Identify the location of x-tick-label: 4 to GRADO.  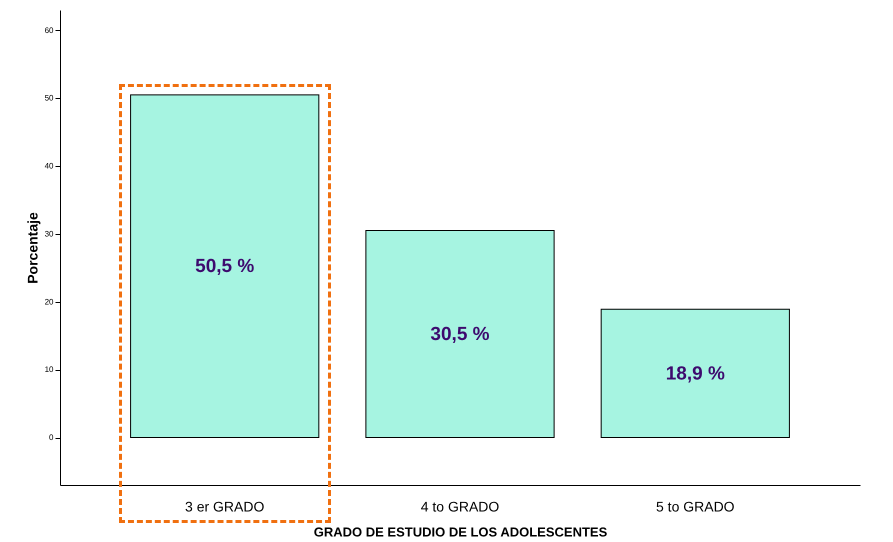
(460, 506).